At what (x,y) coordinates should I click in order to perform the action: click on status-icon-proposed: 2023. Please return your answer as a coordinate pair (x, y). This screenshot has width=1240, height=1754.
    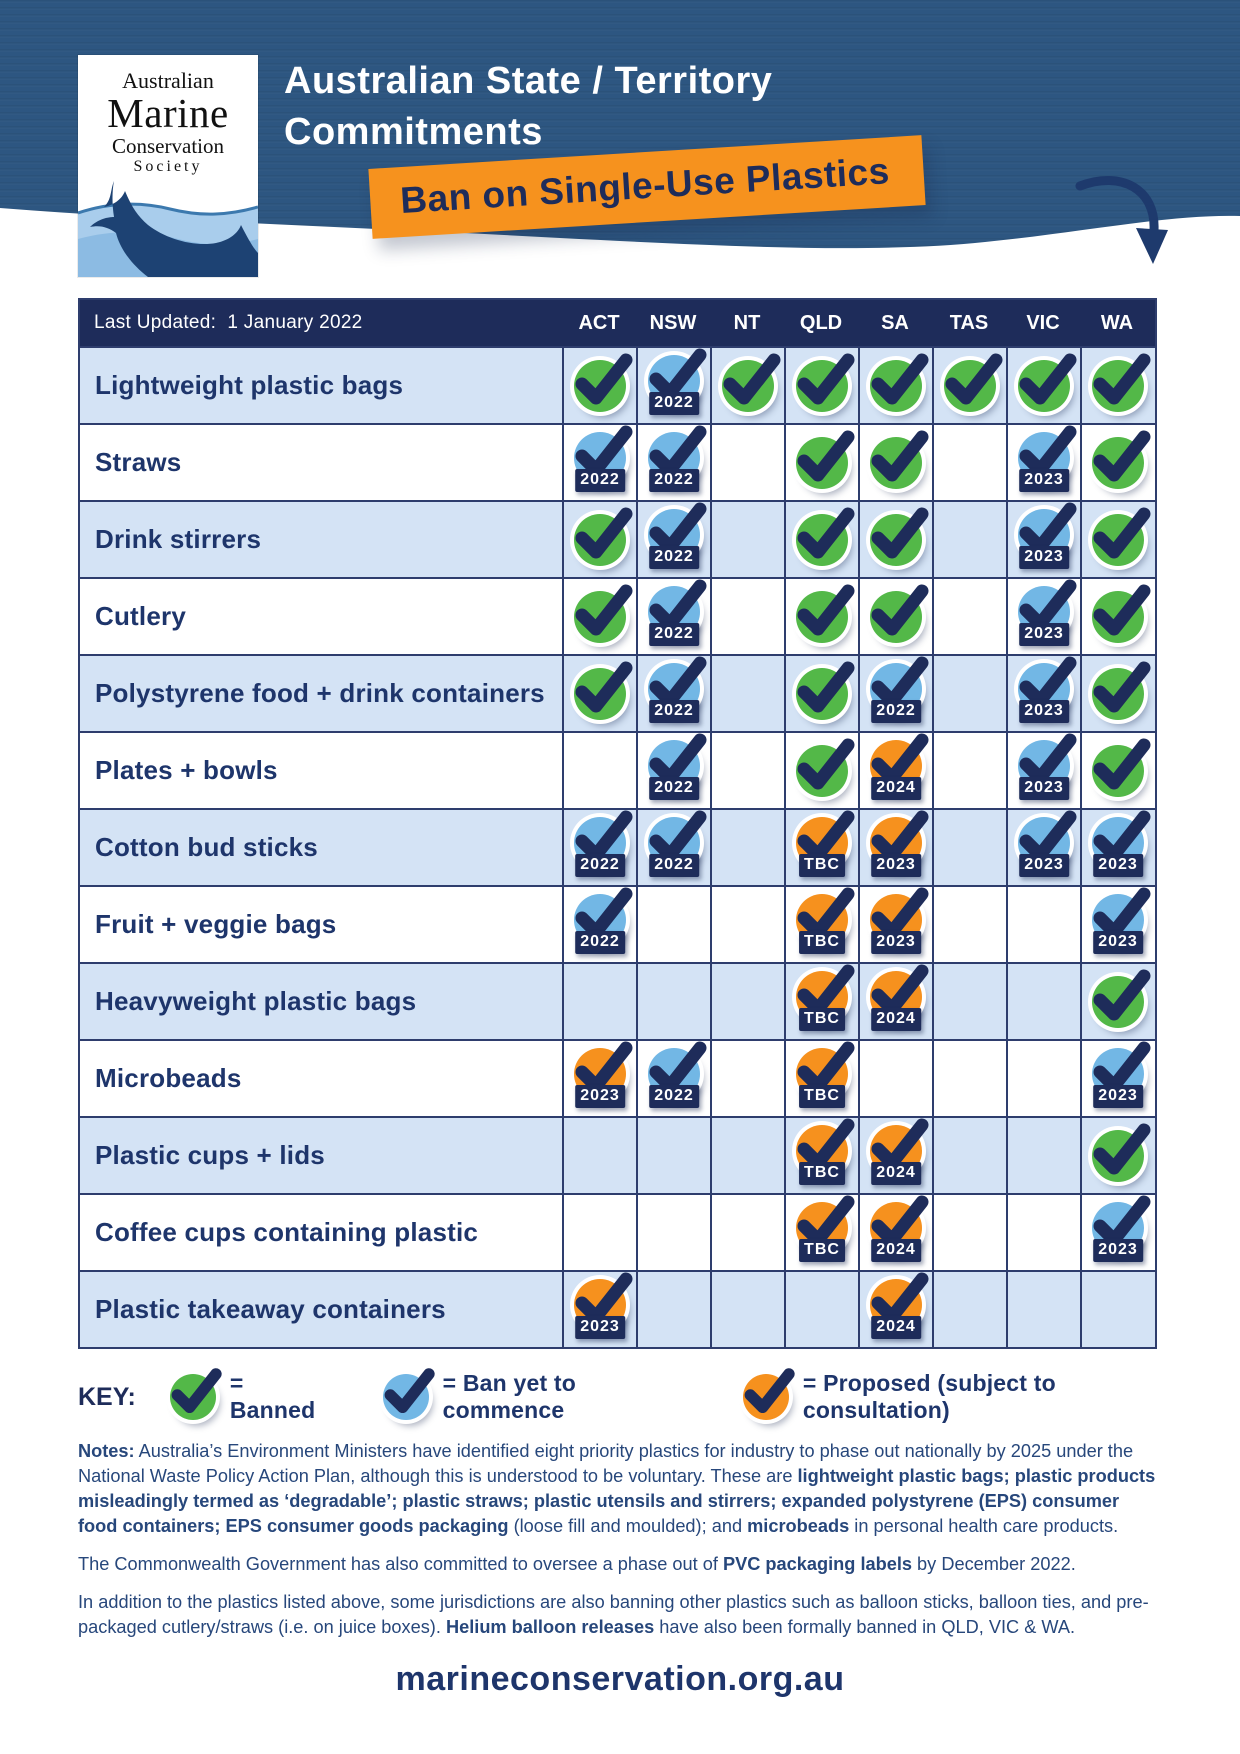
    Looking at the image, I should click on (899, 920).